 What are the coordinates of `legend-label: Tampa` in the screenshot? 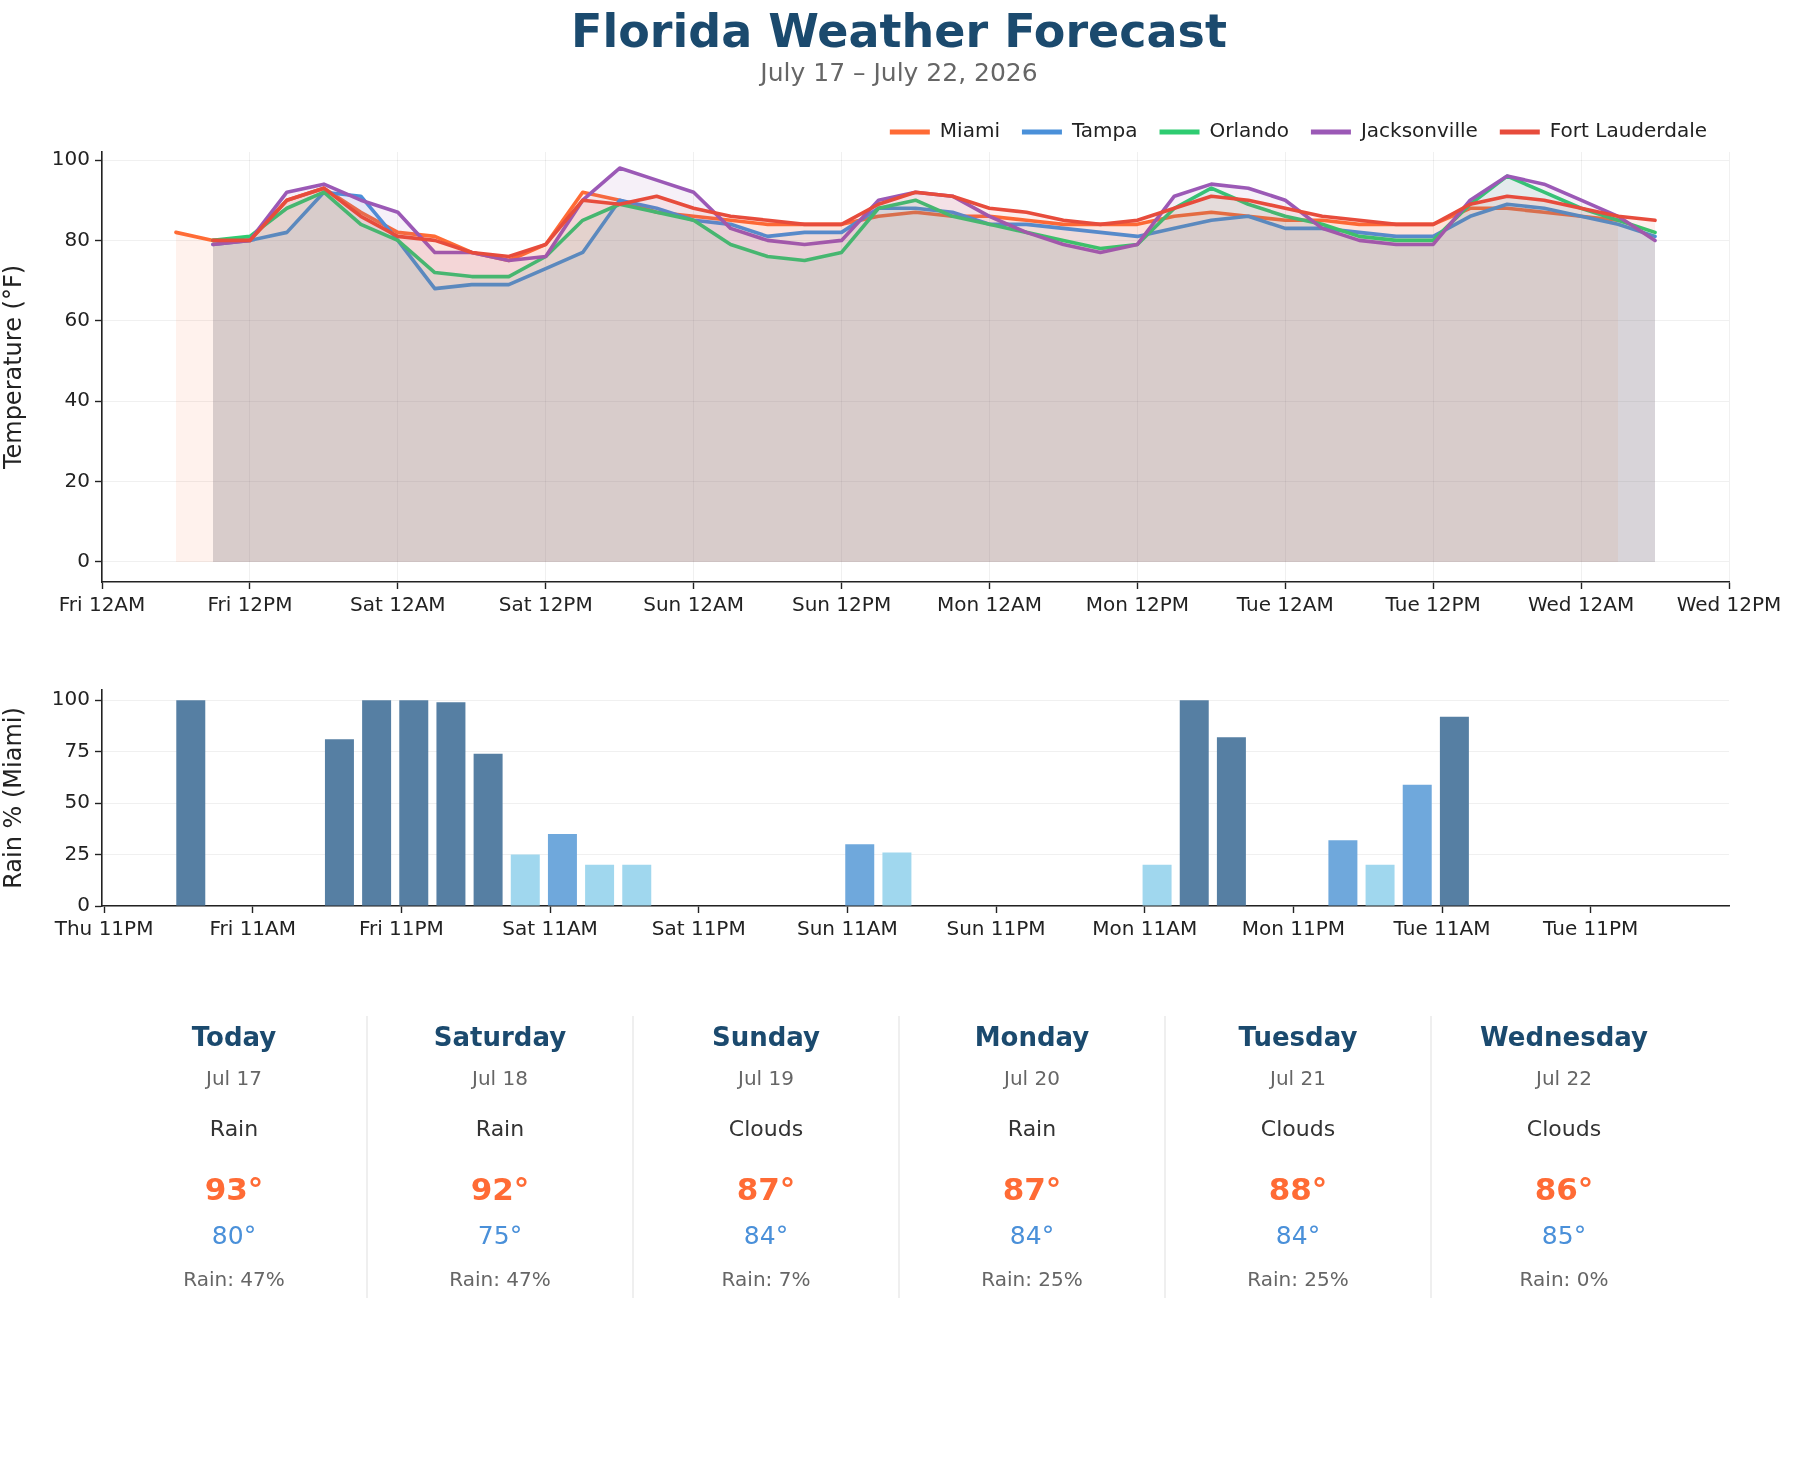 It's located at (1104, 130).